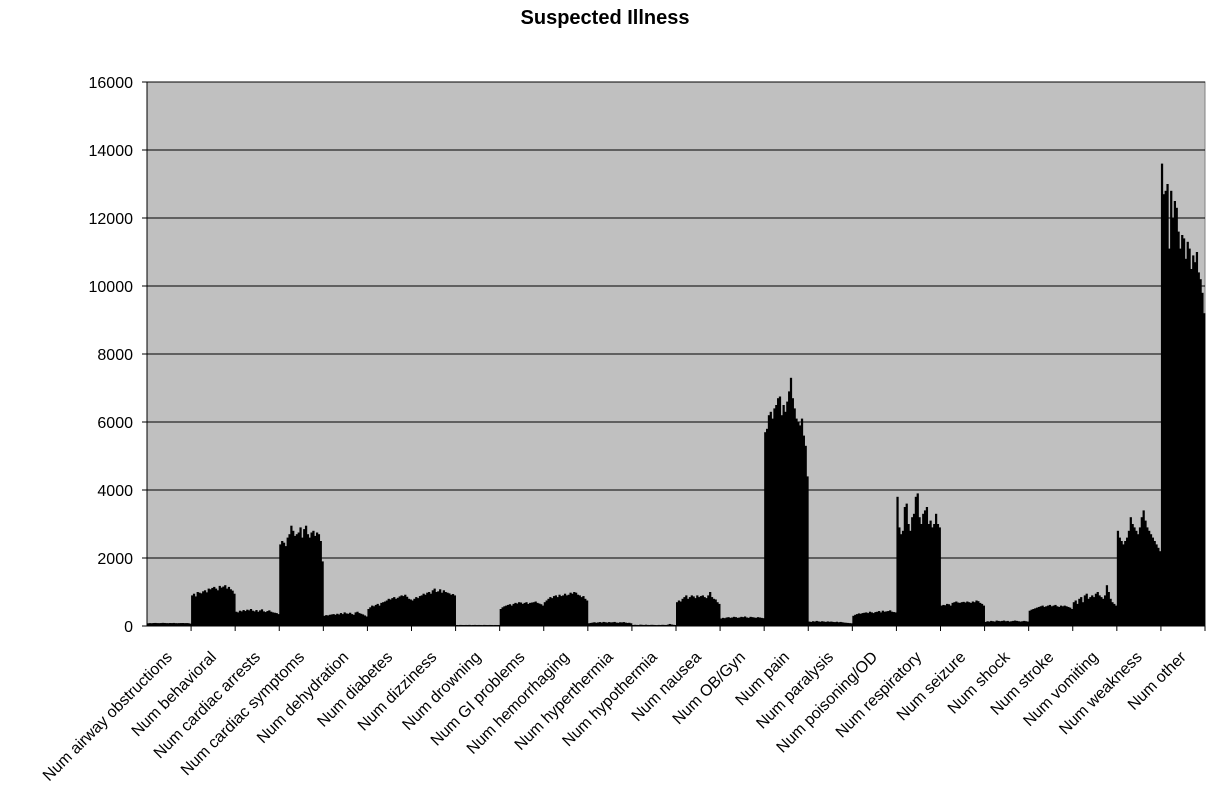 Image resolution: width=1218 pixels, height=808 pixels. Describe the element at coordinates (115, 559) in the screenshot. I see `y-tick-label: 2000` at that location.